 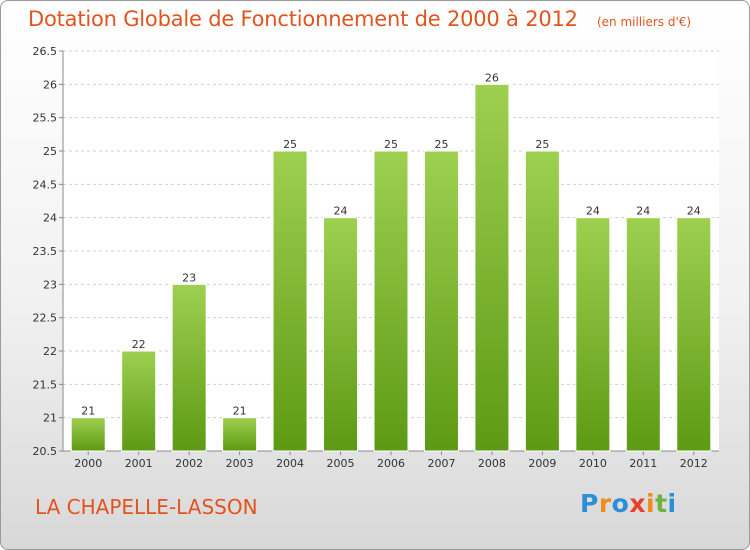 What do you see at coordinates (50, 284) in the screenshot?
I see `y-tick-label: 23` at bounding box center [50, 284].